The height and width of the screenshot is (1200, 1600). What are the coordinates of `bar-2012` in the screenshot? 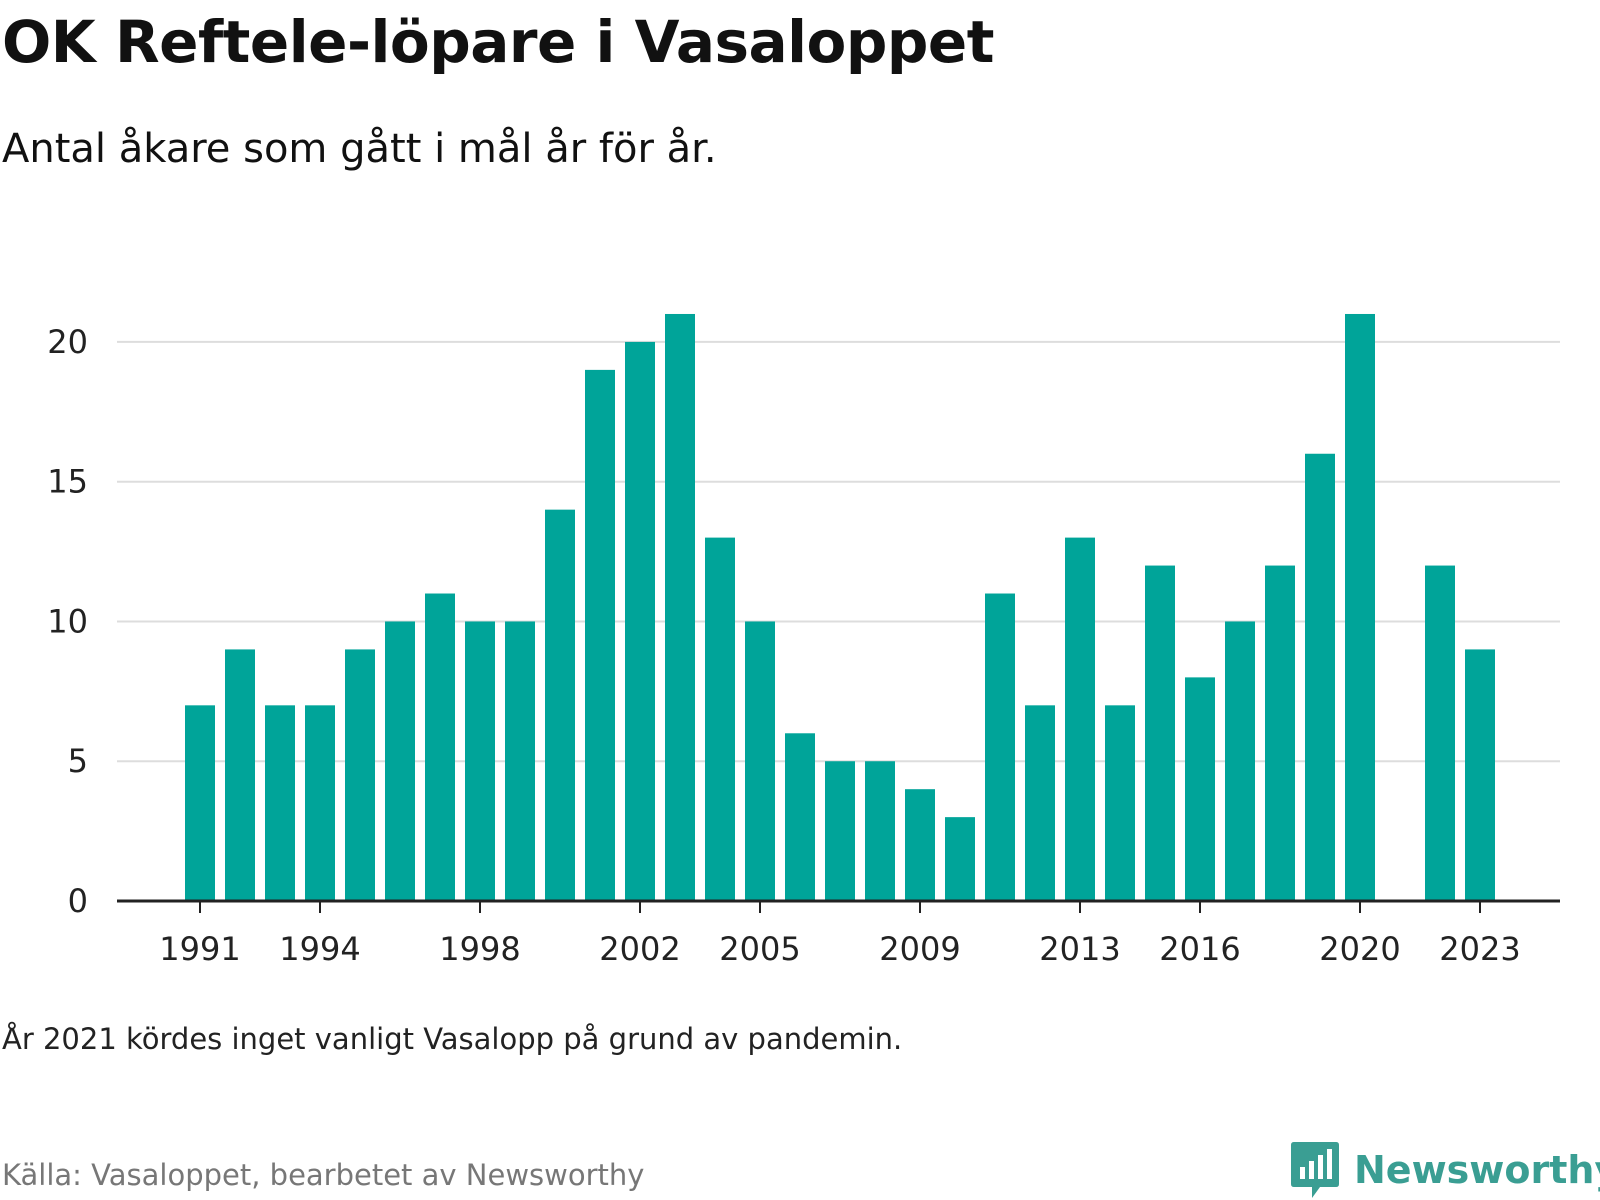 It's located at (1040, 803).